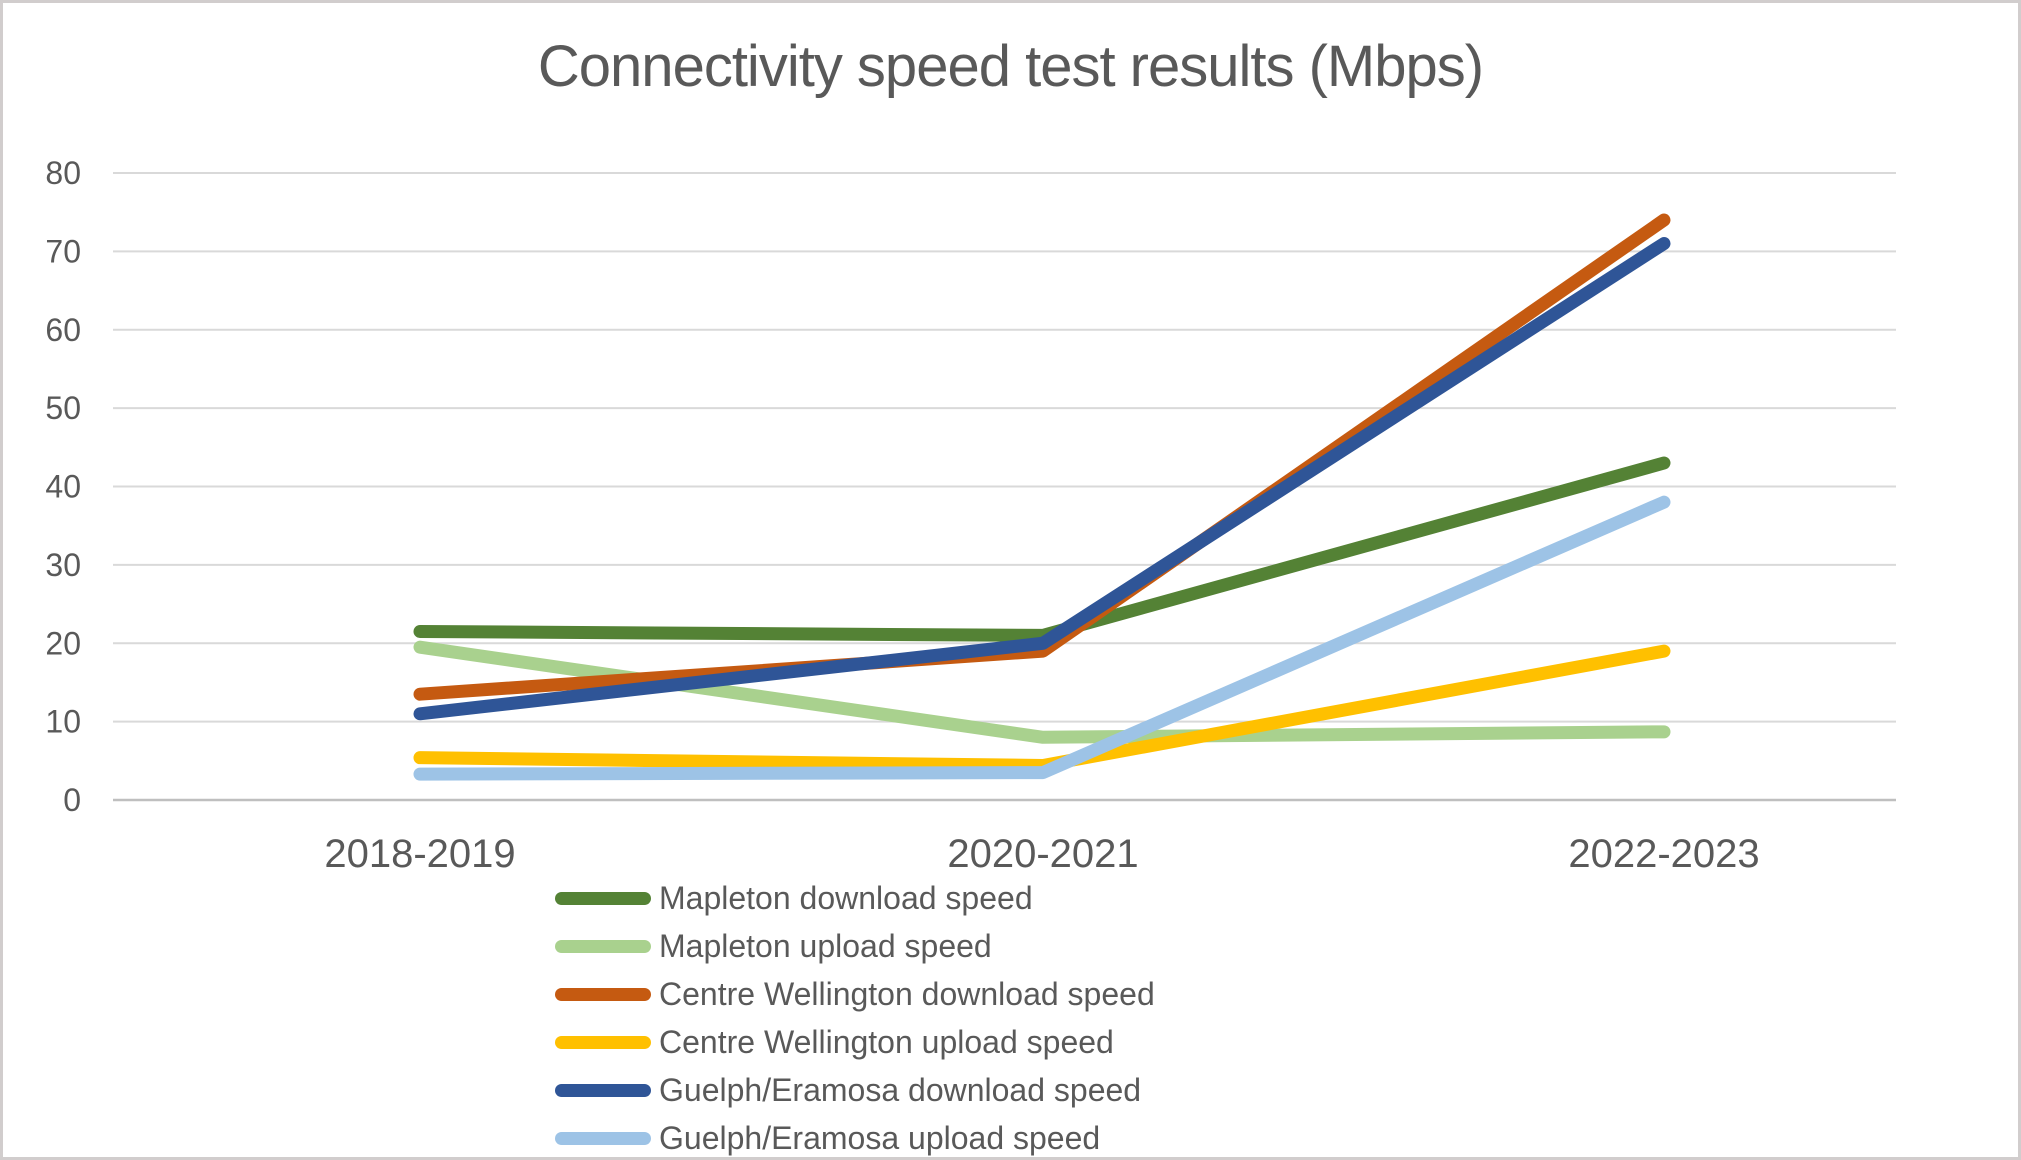 This screenshot has width=2021, height=1160. Describe the element at coordinates (63, 408) in the screenshot. I see `y-tick-label: 50` at that location.